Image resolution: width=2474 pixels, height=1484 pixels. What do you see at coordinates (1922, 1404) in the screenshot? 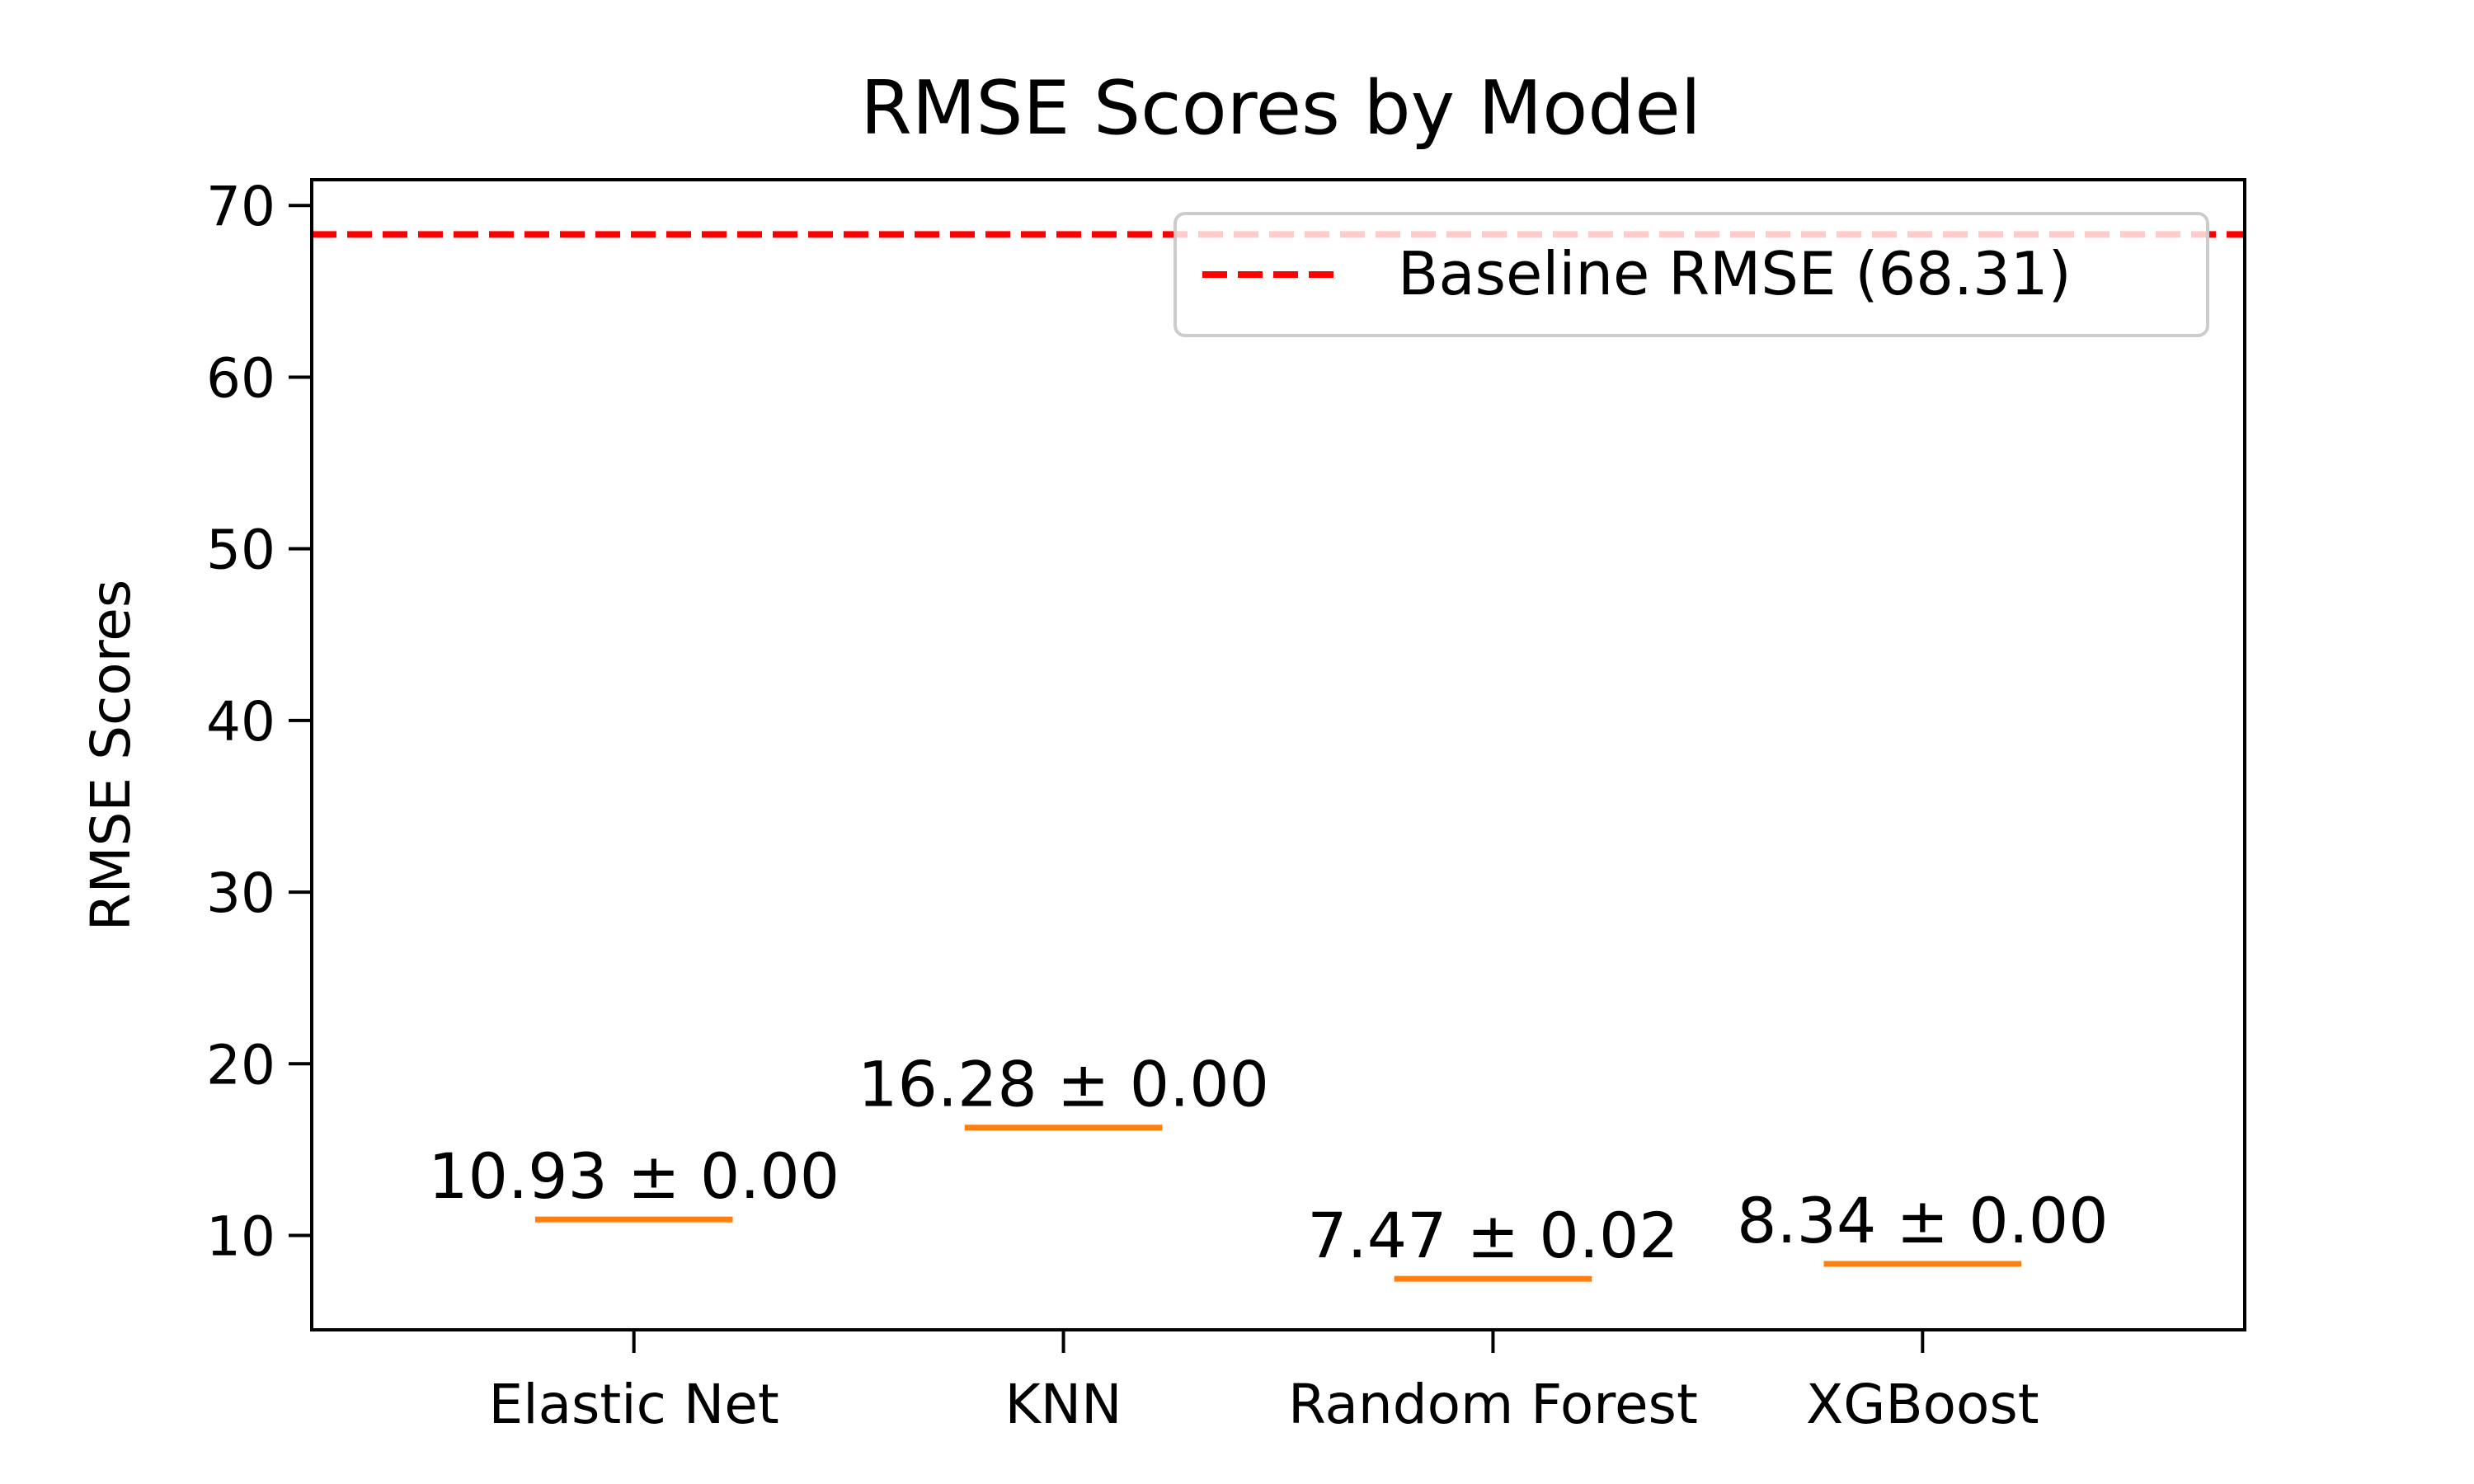
I see `x-tick-label: XGBoost` at bounding box center [1922, 1404].